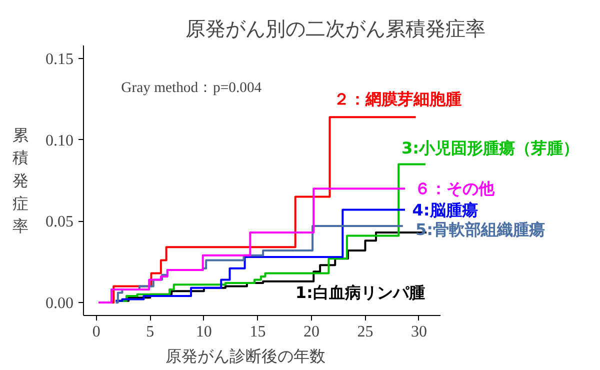  I want to click on y-tick-label: 0.05, so click(60, 222).